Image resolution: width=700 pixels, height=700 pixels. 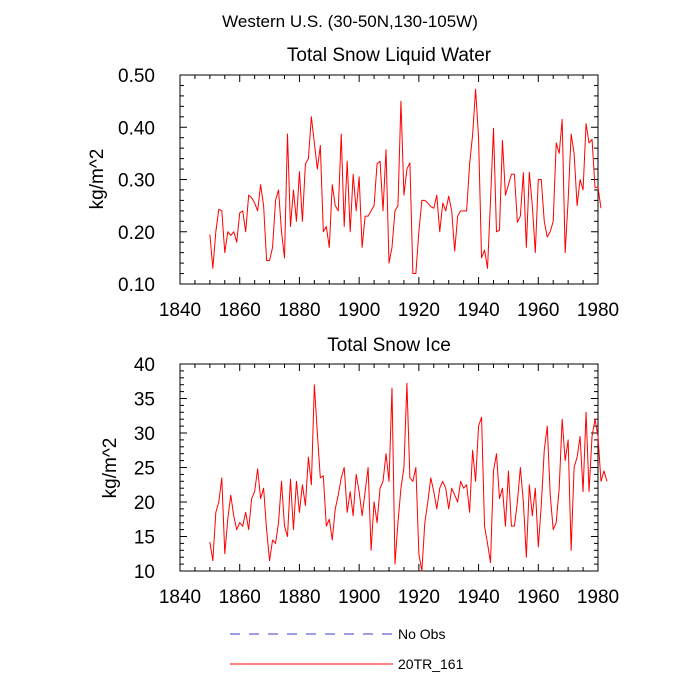 I want to click on y-tick-label: 0.40, so click(x=136, y=128).